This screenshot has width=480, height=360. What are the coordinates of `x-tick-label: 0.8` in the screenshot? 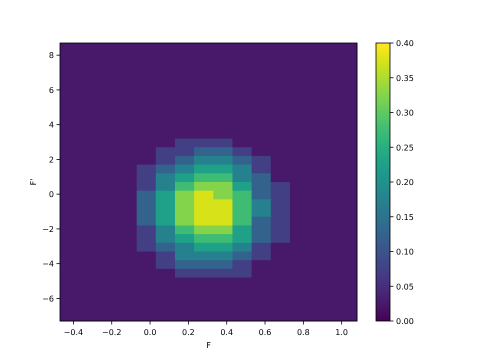 It's located at (303, 332).